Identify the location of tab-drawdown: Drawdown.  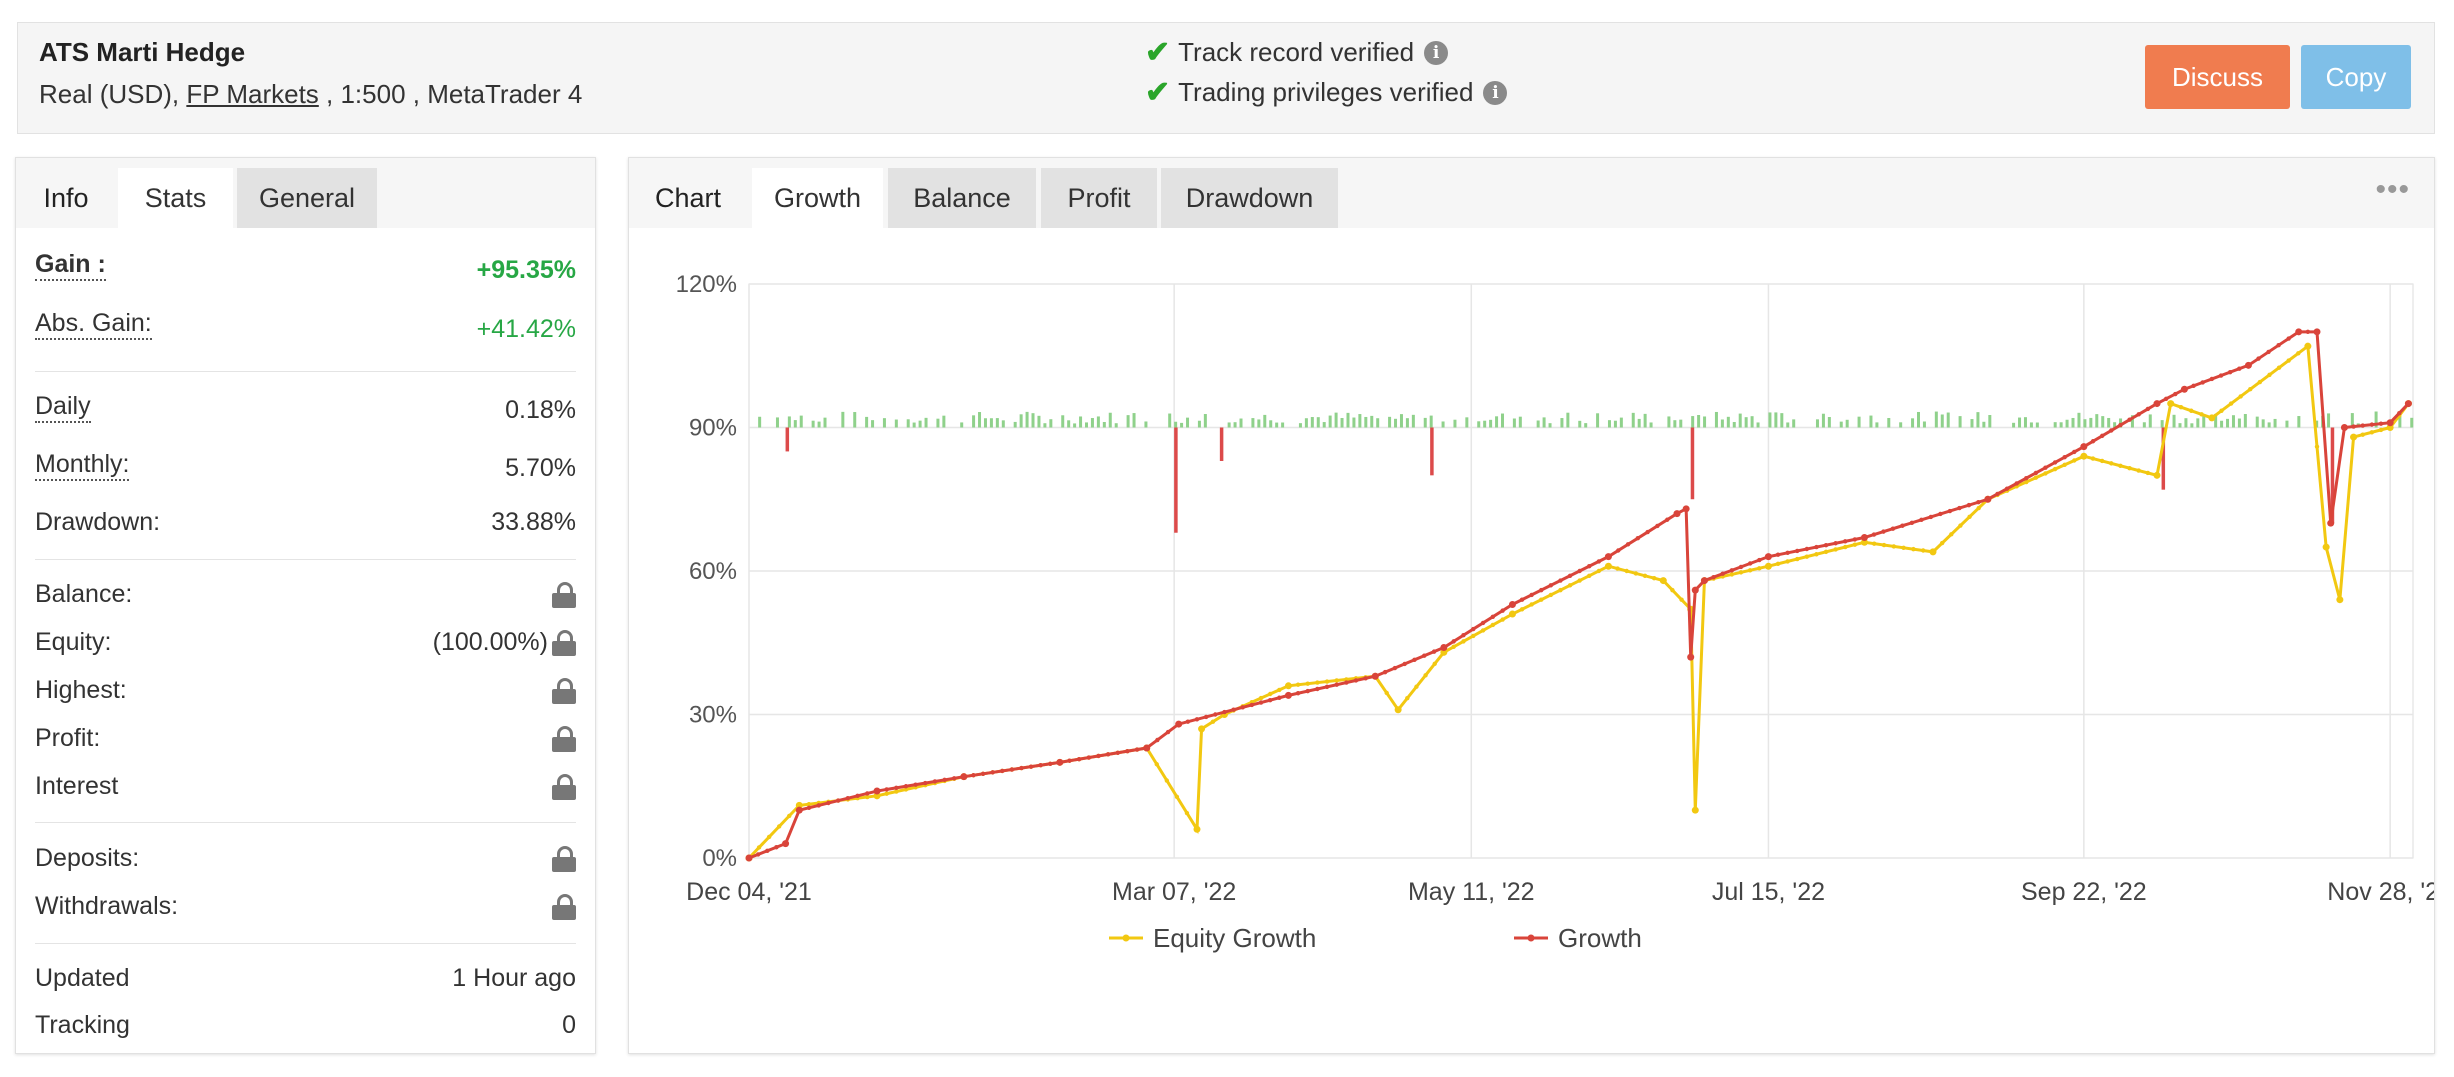
(1249, 198).